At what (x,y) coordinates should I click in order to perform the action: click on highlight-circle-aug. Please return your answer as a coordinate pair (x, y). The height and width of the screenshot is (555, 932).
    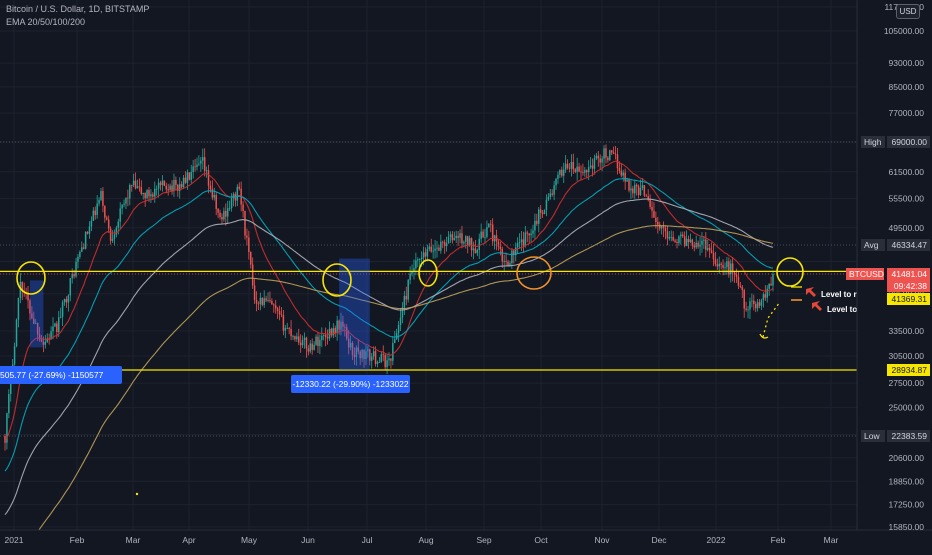
    Looking at the image, I should click on (428, 273).